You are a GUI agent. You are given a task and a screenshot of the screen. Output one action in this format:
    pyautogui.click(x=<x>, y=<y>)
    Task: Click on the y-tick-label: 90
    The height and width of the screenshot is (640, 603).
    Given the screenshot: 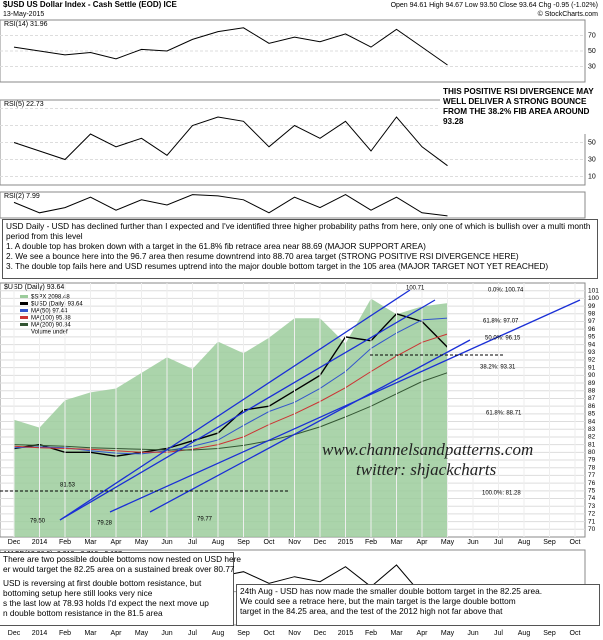 What is the action you would take?
    pyautogui.click(x=592, y=375)
    